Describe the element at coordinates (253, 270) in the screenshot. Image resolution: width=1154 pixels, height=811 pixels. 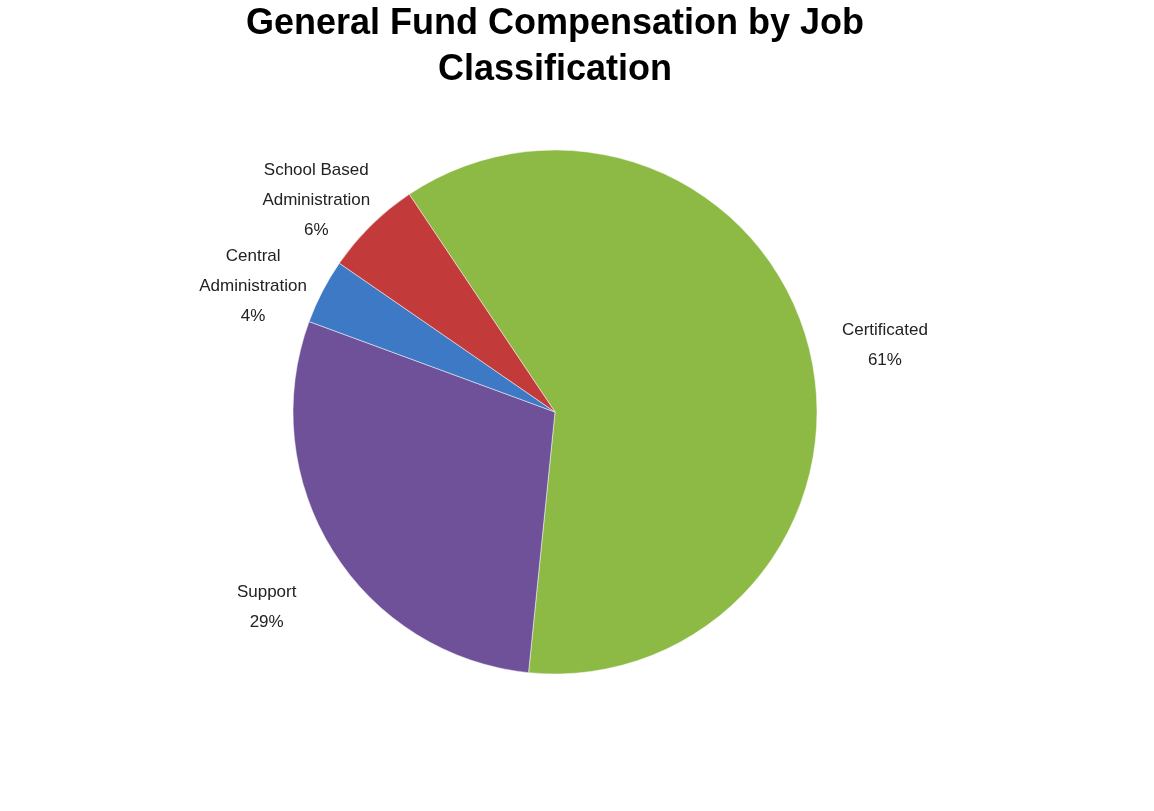
I see `slice-label: Central Administration` at that location.